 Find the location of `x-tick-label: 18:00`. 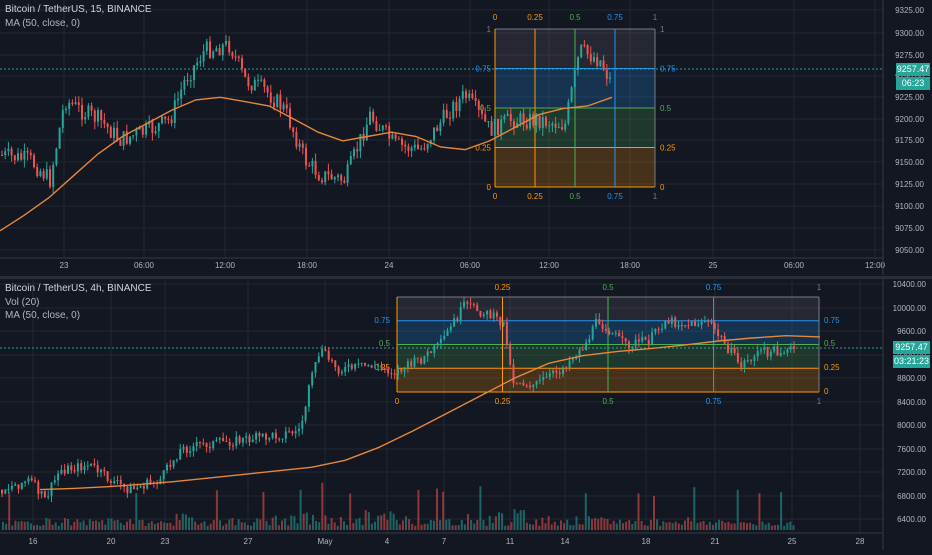

x-tick-label: 18:00 is located at coordinates (630, 265).